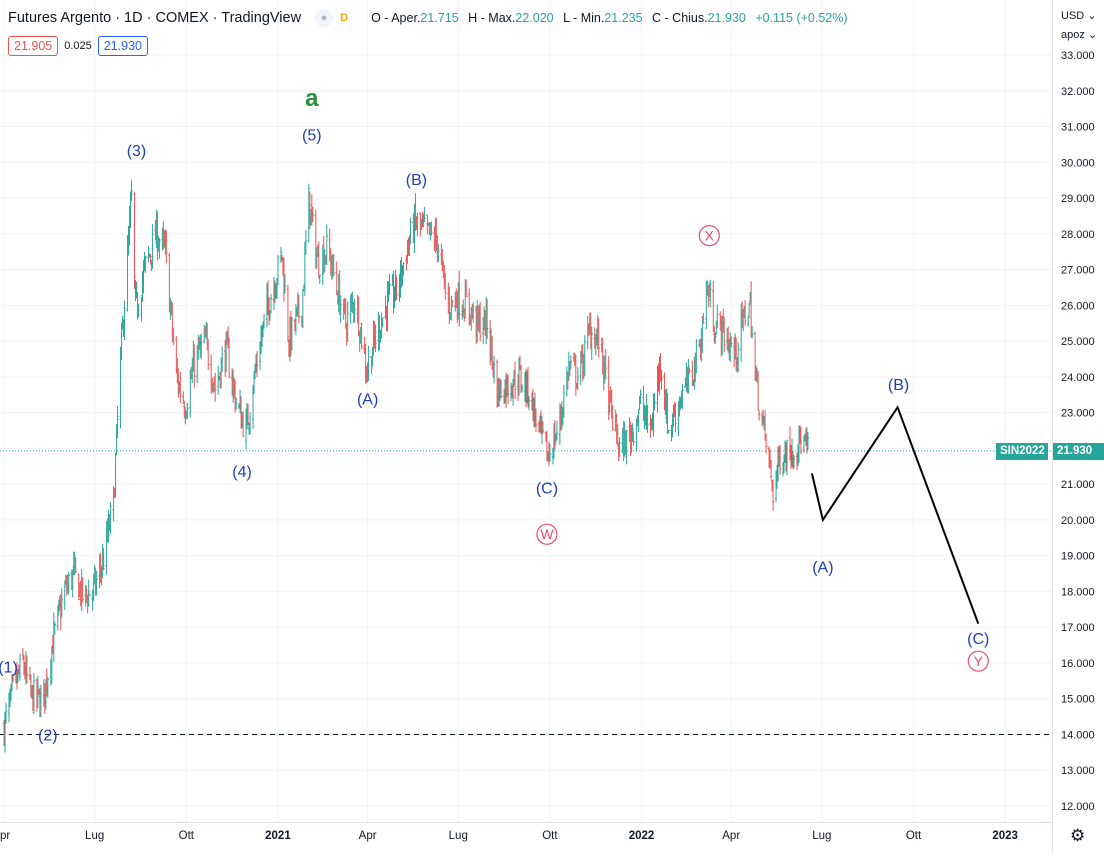 Image resolution: width=1104 pixels, height=859 pixels. Describe the element at coordinates (439, 18) in the screenshot. I see `open-value: 21.715` at that location.